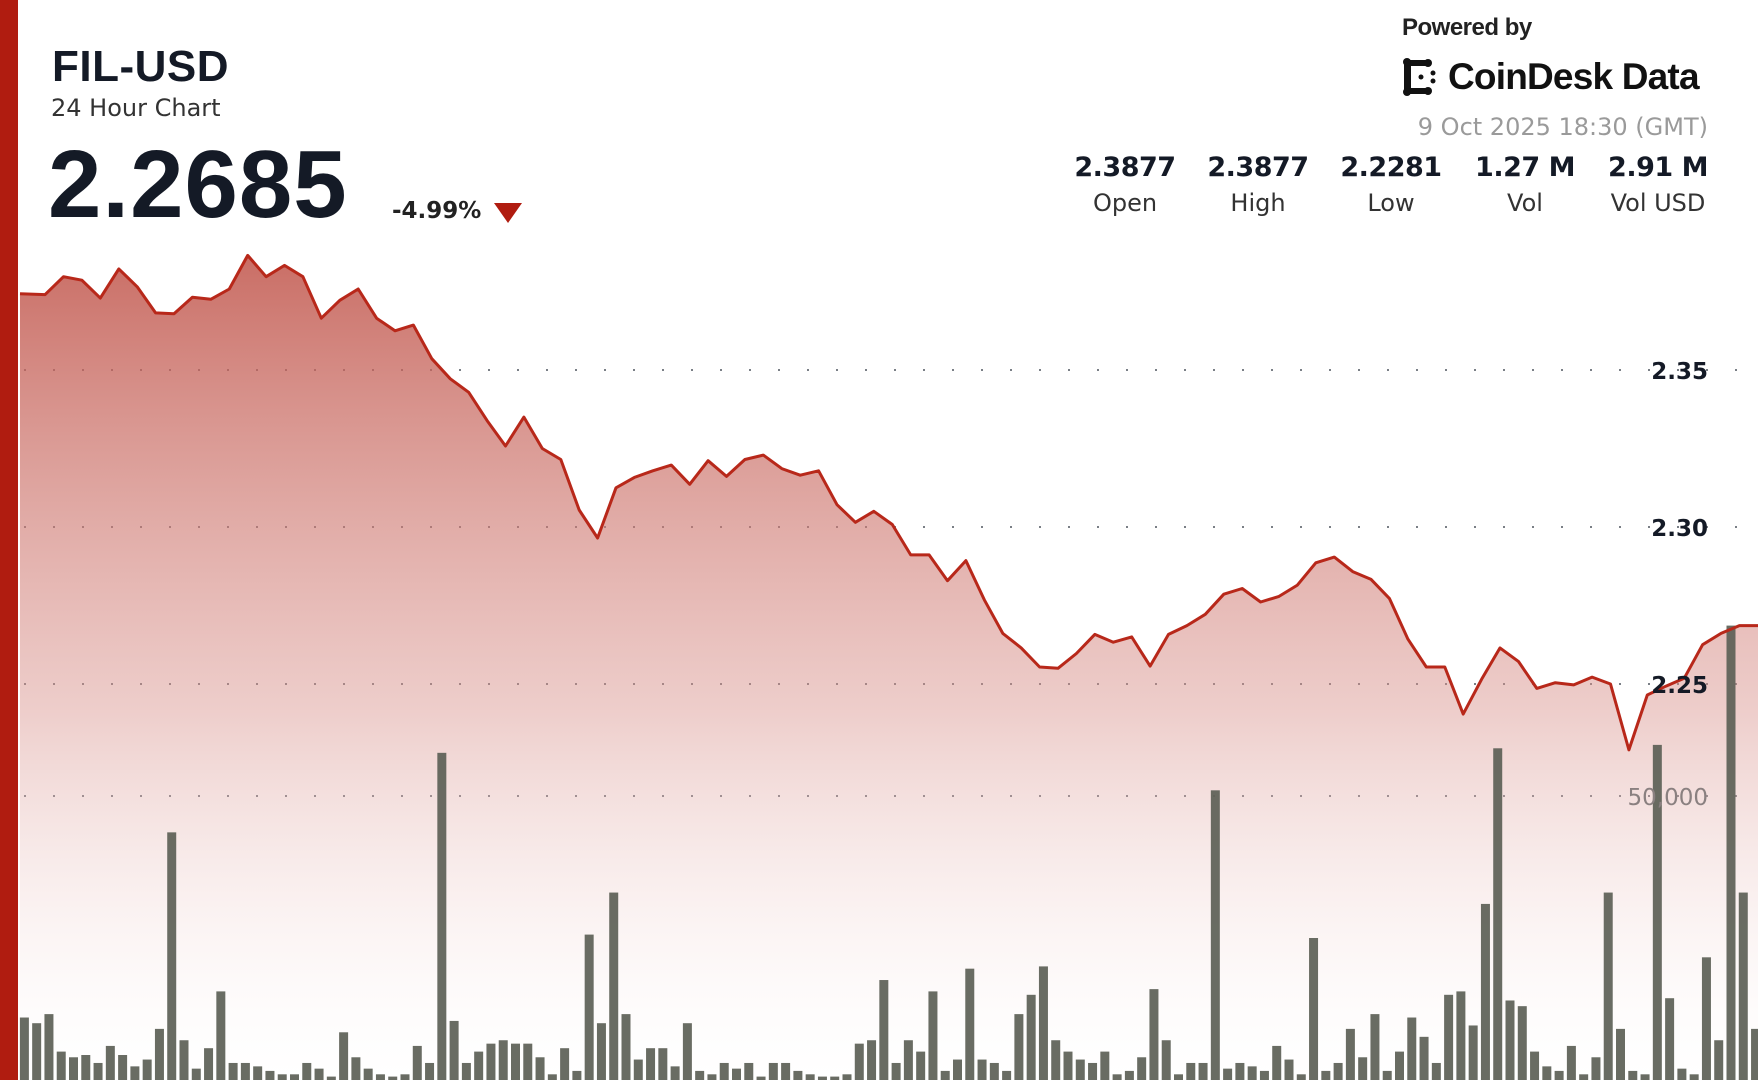 The image size is (1758, 1080). I want to click on stat-value: 1.27 M, so click(1525, 167).